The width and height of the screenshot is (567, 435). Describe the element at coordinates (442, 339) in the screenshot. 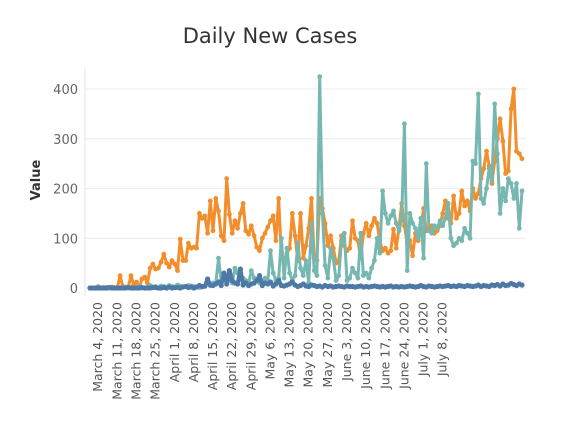

I see `x-tick-label: July 8, 2020` at that location.